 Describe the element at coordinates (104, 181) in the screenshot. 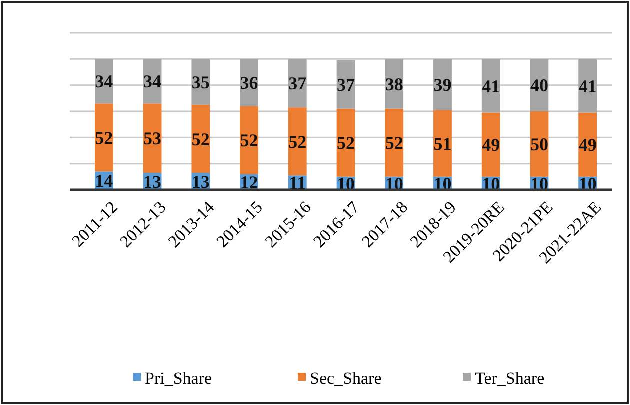

I see `data-label: 14` at that location.